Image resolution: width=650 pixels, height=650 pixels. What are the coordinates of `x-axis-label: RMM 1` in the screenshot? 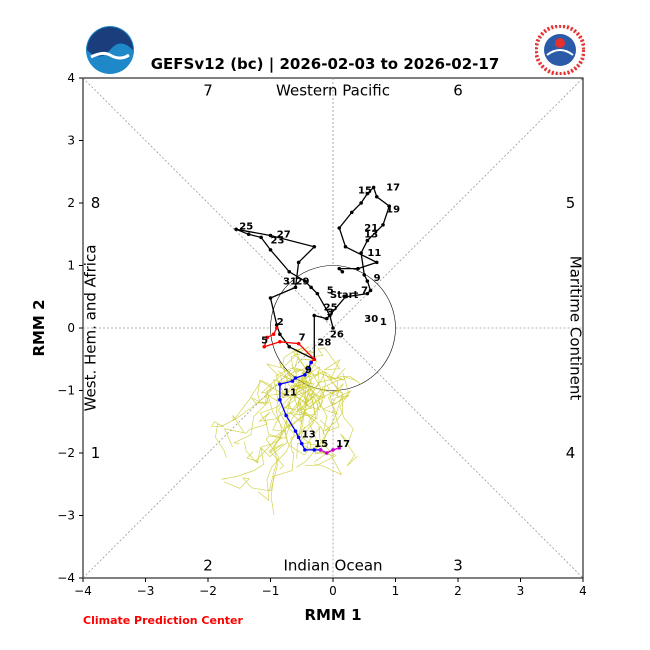 It's located at (332, 615).